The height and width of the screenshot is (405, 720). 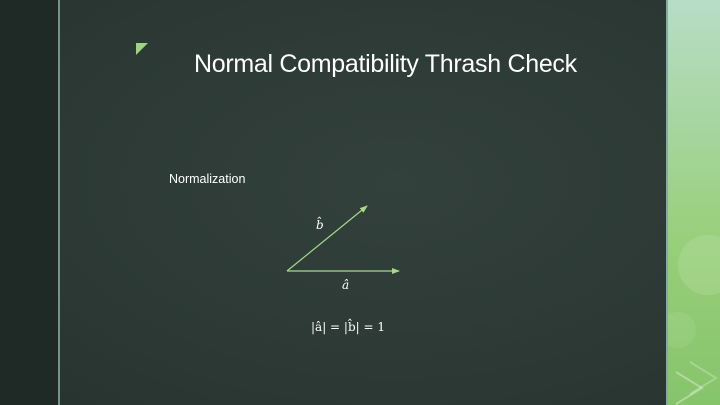 What do you see at coordinates (29, 202) in the screenshot?
I see `left-side-band` at bounding box center [29, 202].